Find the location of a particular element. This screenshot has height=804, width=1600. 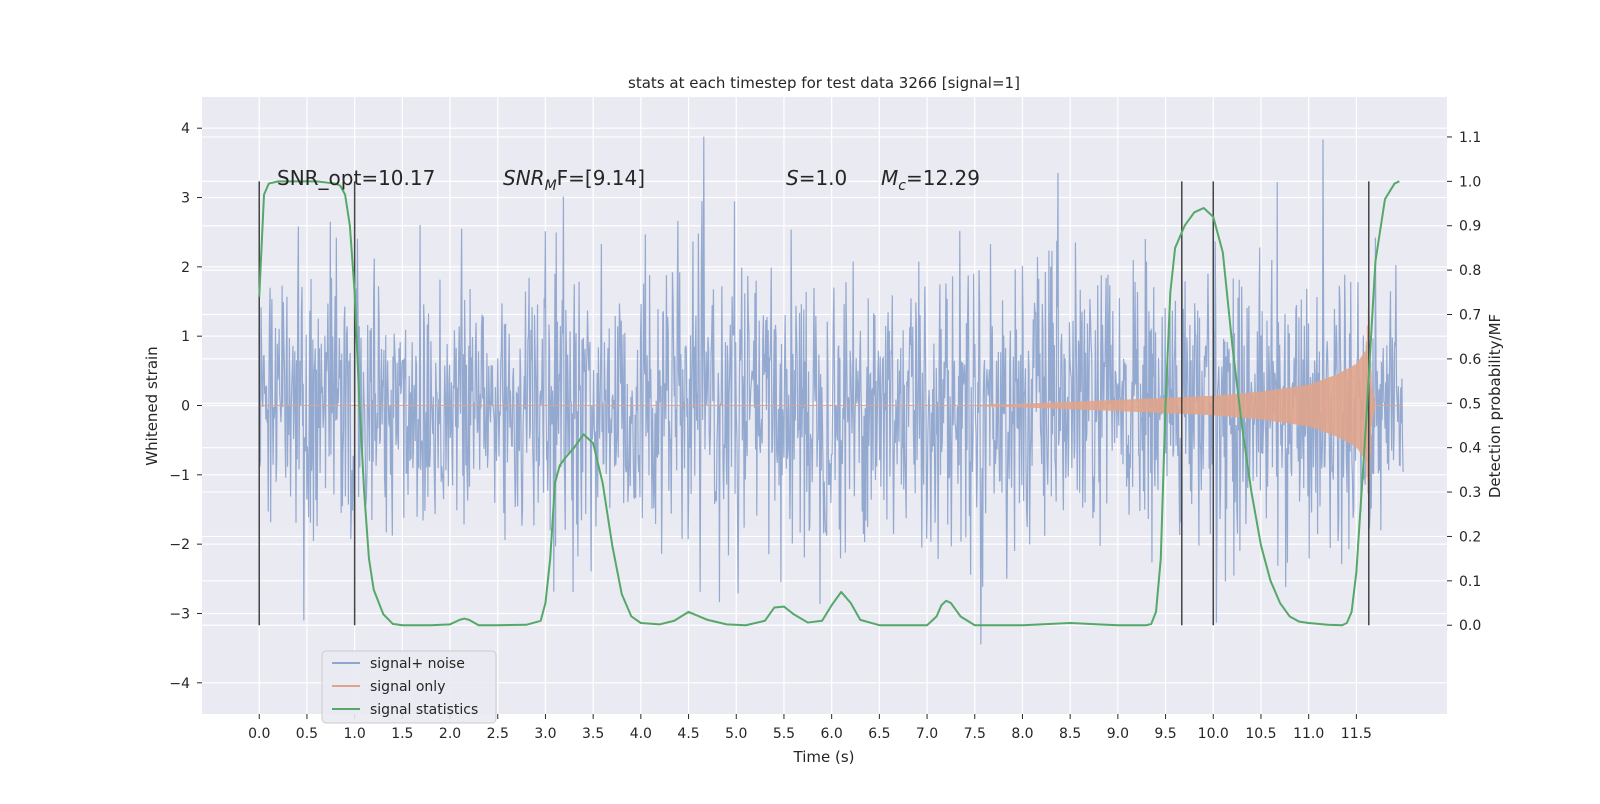

legend-box is located at coordinates (409, 687).